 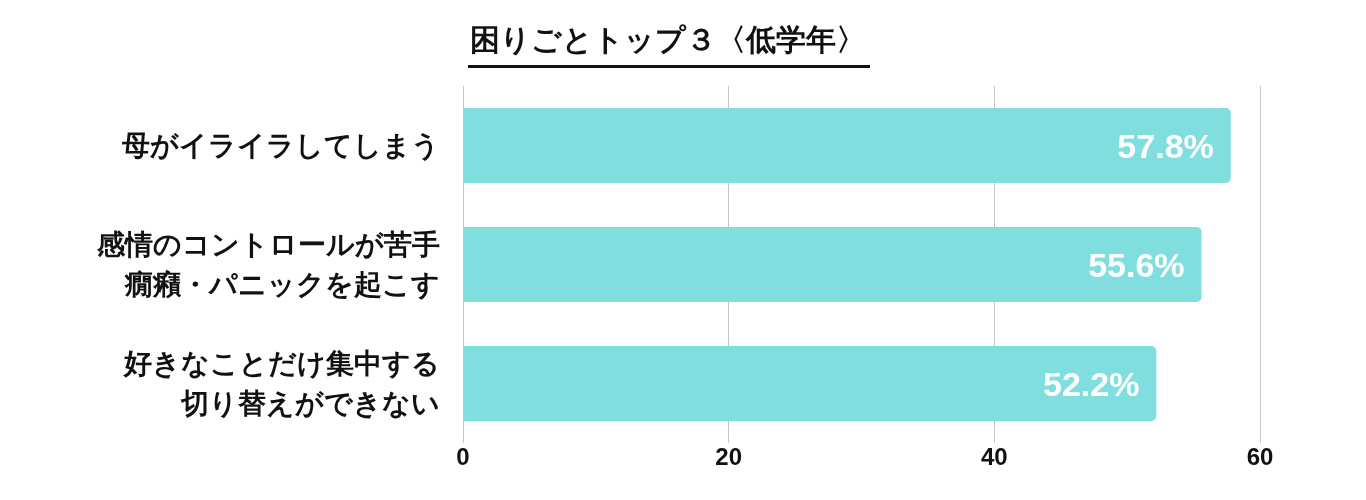 What do you see at coordinates (1091, 383) in the screenshot?
I see `data-label: 52.2%` at bounding box center [1091, 383].